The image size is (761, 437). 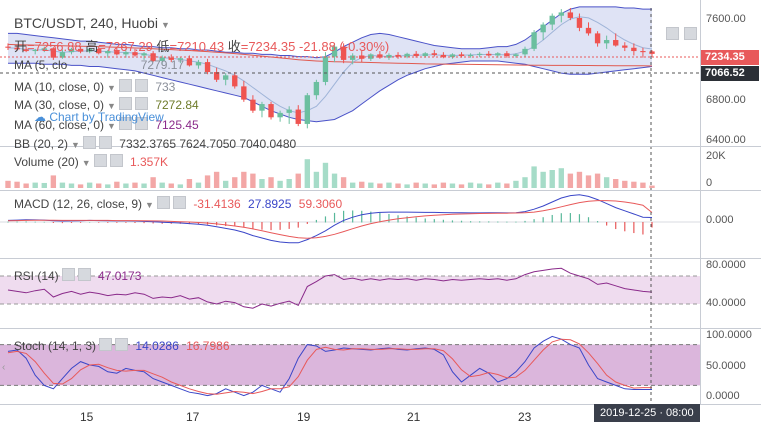 I want to click on close-label: 收, so click(x=234, y=46).